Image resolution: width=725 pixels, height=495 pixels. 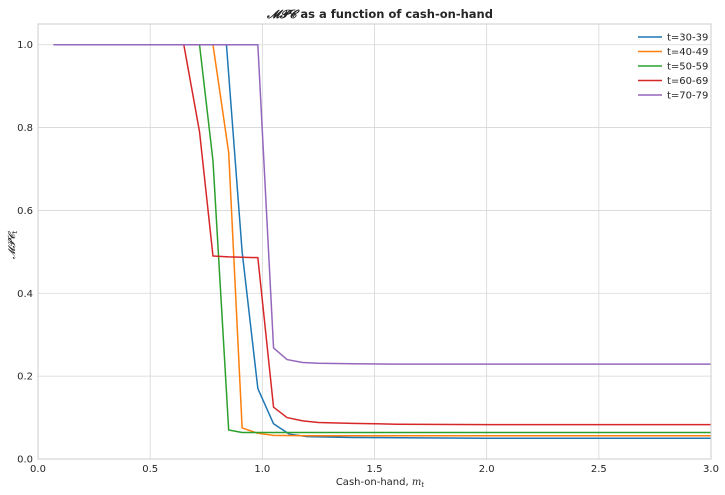 What do you see at coordinates (379, 14) in the screenshot?
I see `chart-title: 𝓜𝓟𝓒 as a function of cash-on-hand` at bounding box center [379, 14].